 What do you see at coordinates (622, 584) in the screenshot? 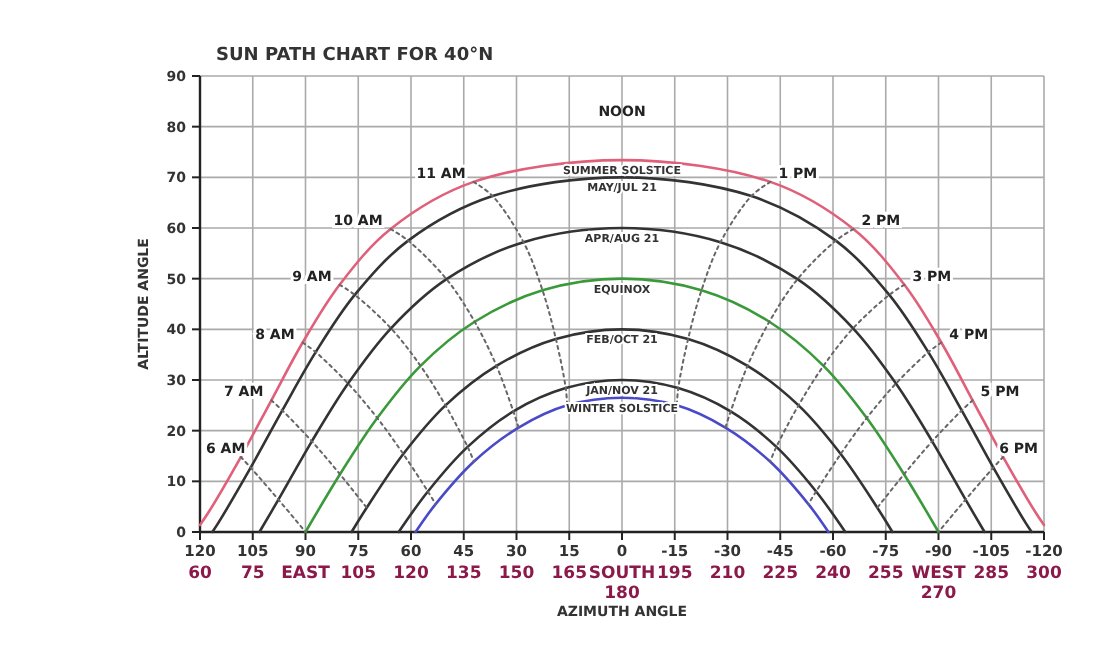
I see `x2-tick-label: SOUTH 180` at bounding box center [622, 584].